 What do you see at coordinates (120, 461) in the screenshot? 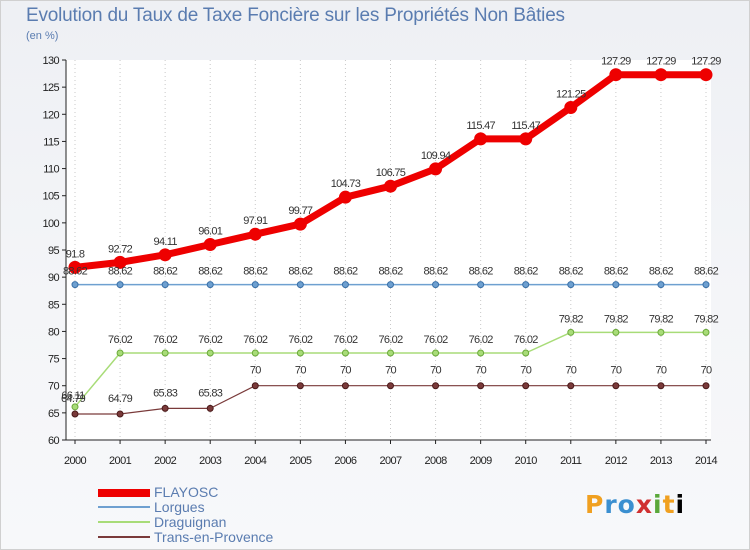
I see `x-tick-label: 2001` at bounding box center [120, 461].